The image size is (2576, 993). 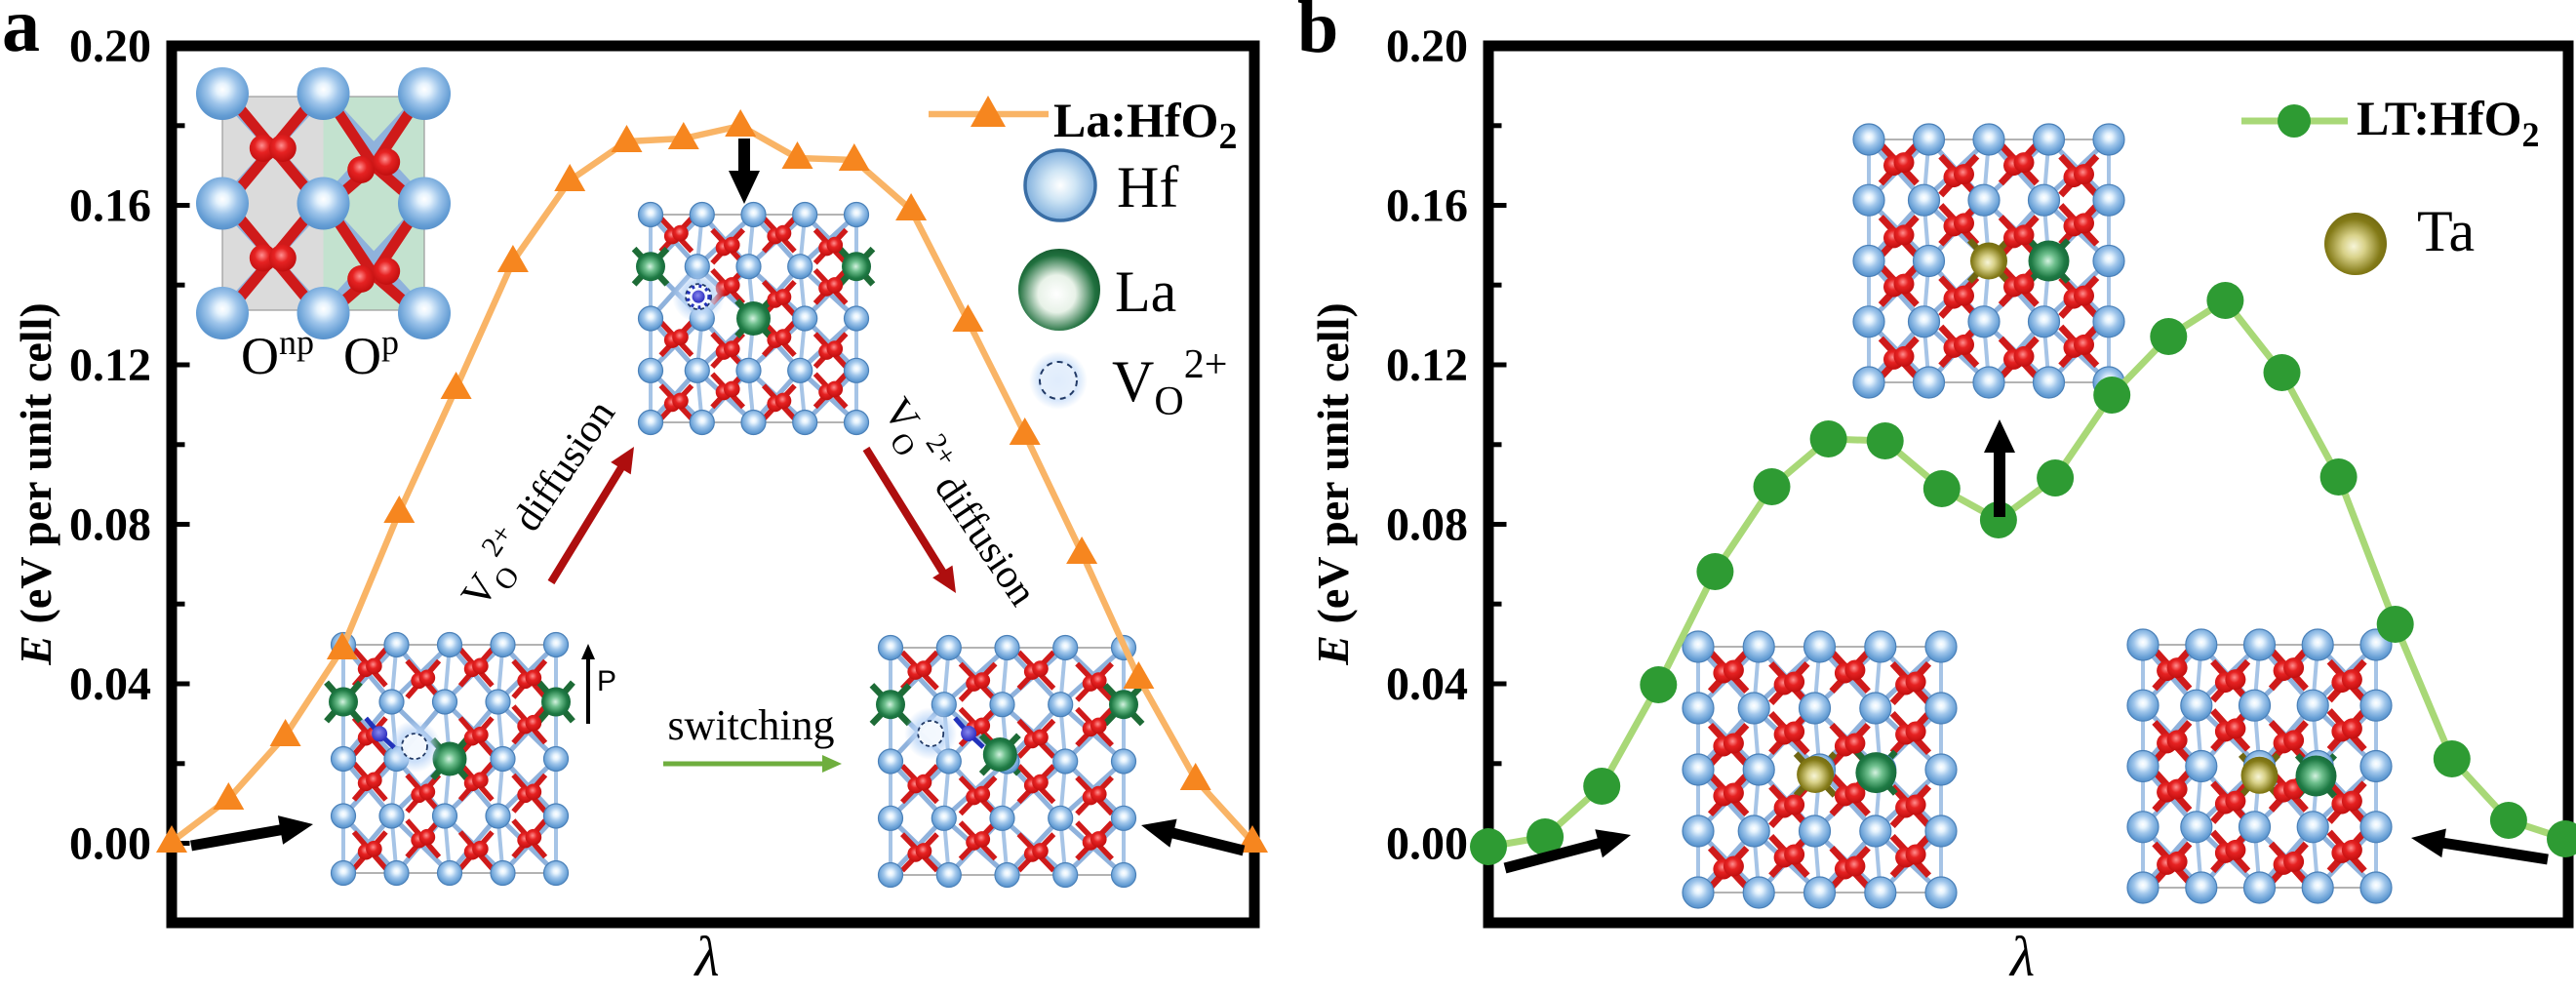 I want to click on svg-text: Ta, so click(x=2446, y=231).